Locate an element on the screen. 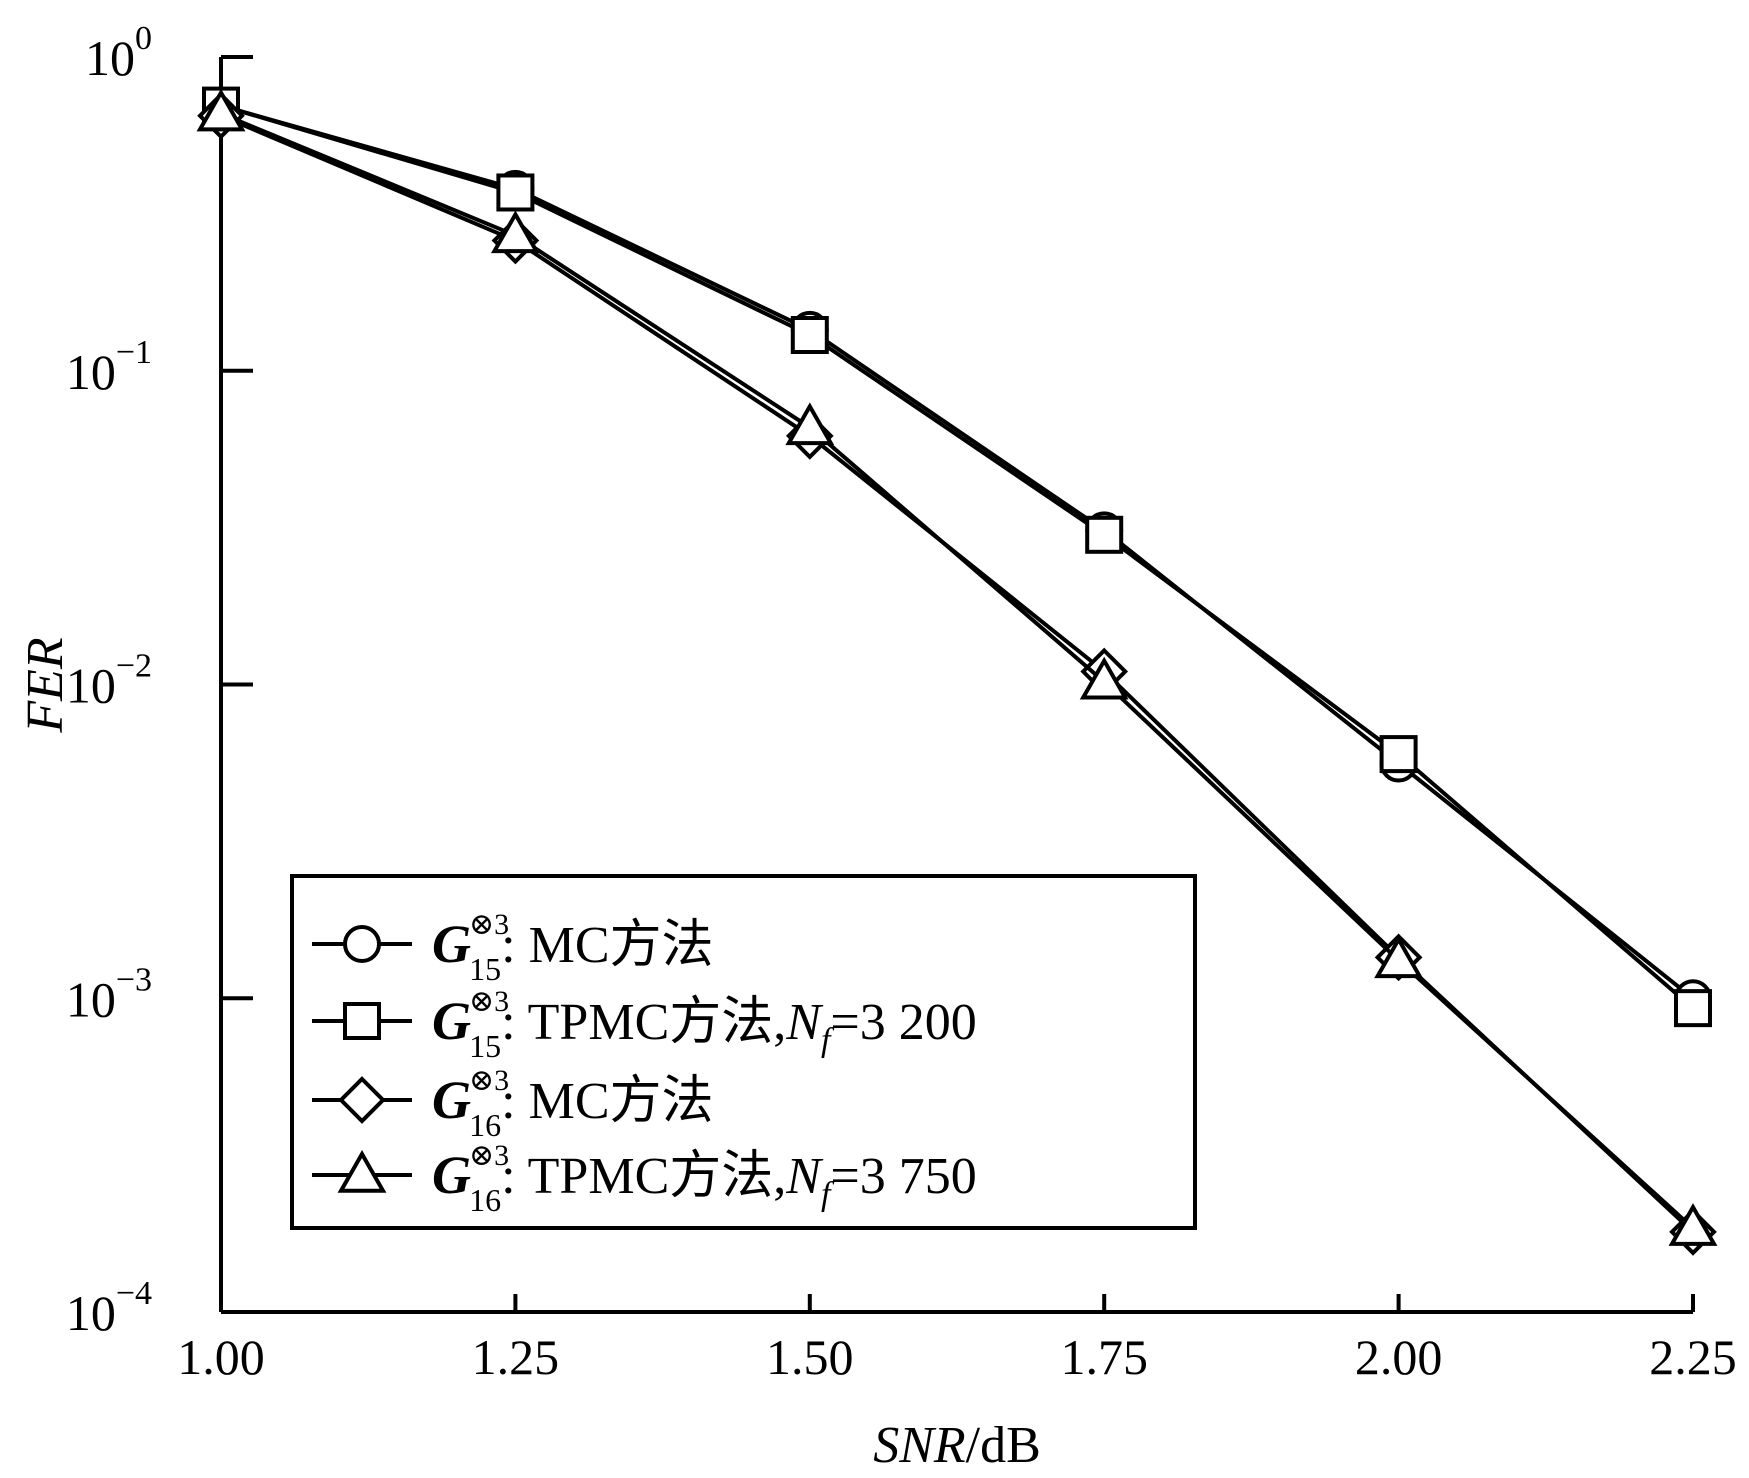 The image size is (1749, 1478). legend-entry: G⊗3 15: TPMC方法,Nf=3 200 is located at coordinates (644, 1024).